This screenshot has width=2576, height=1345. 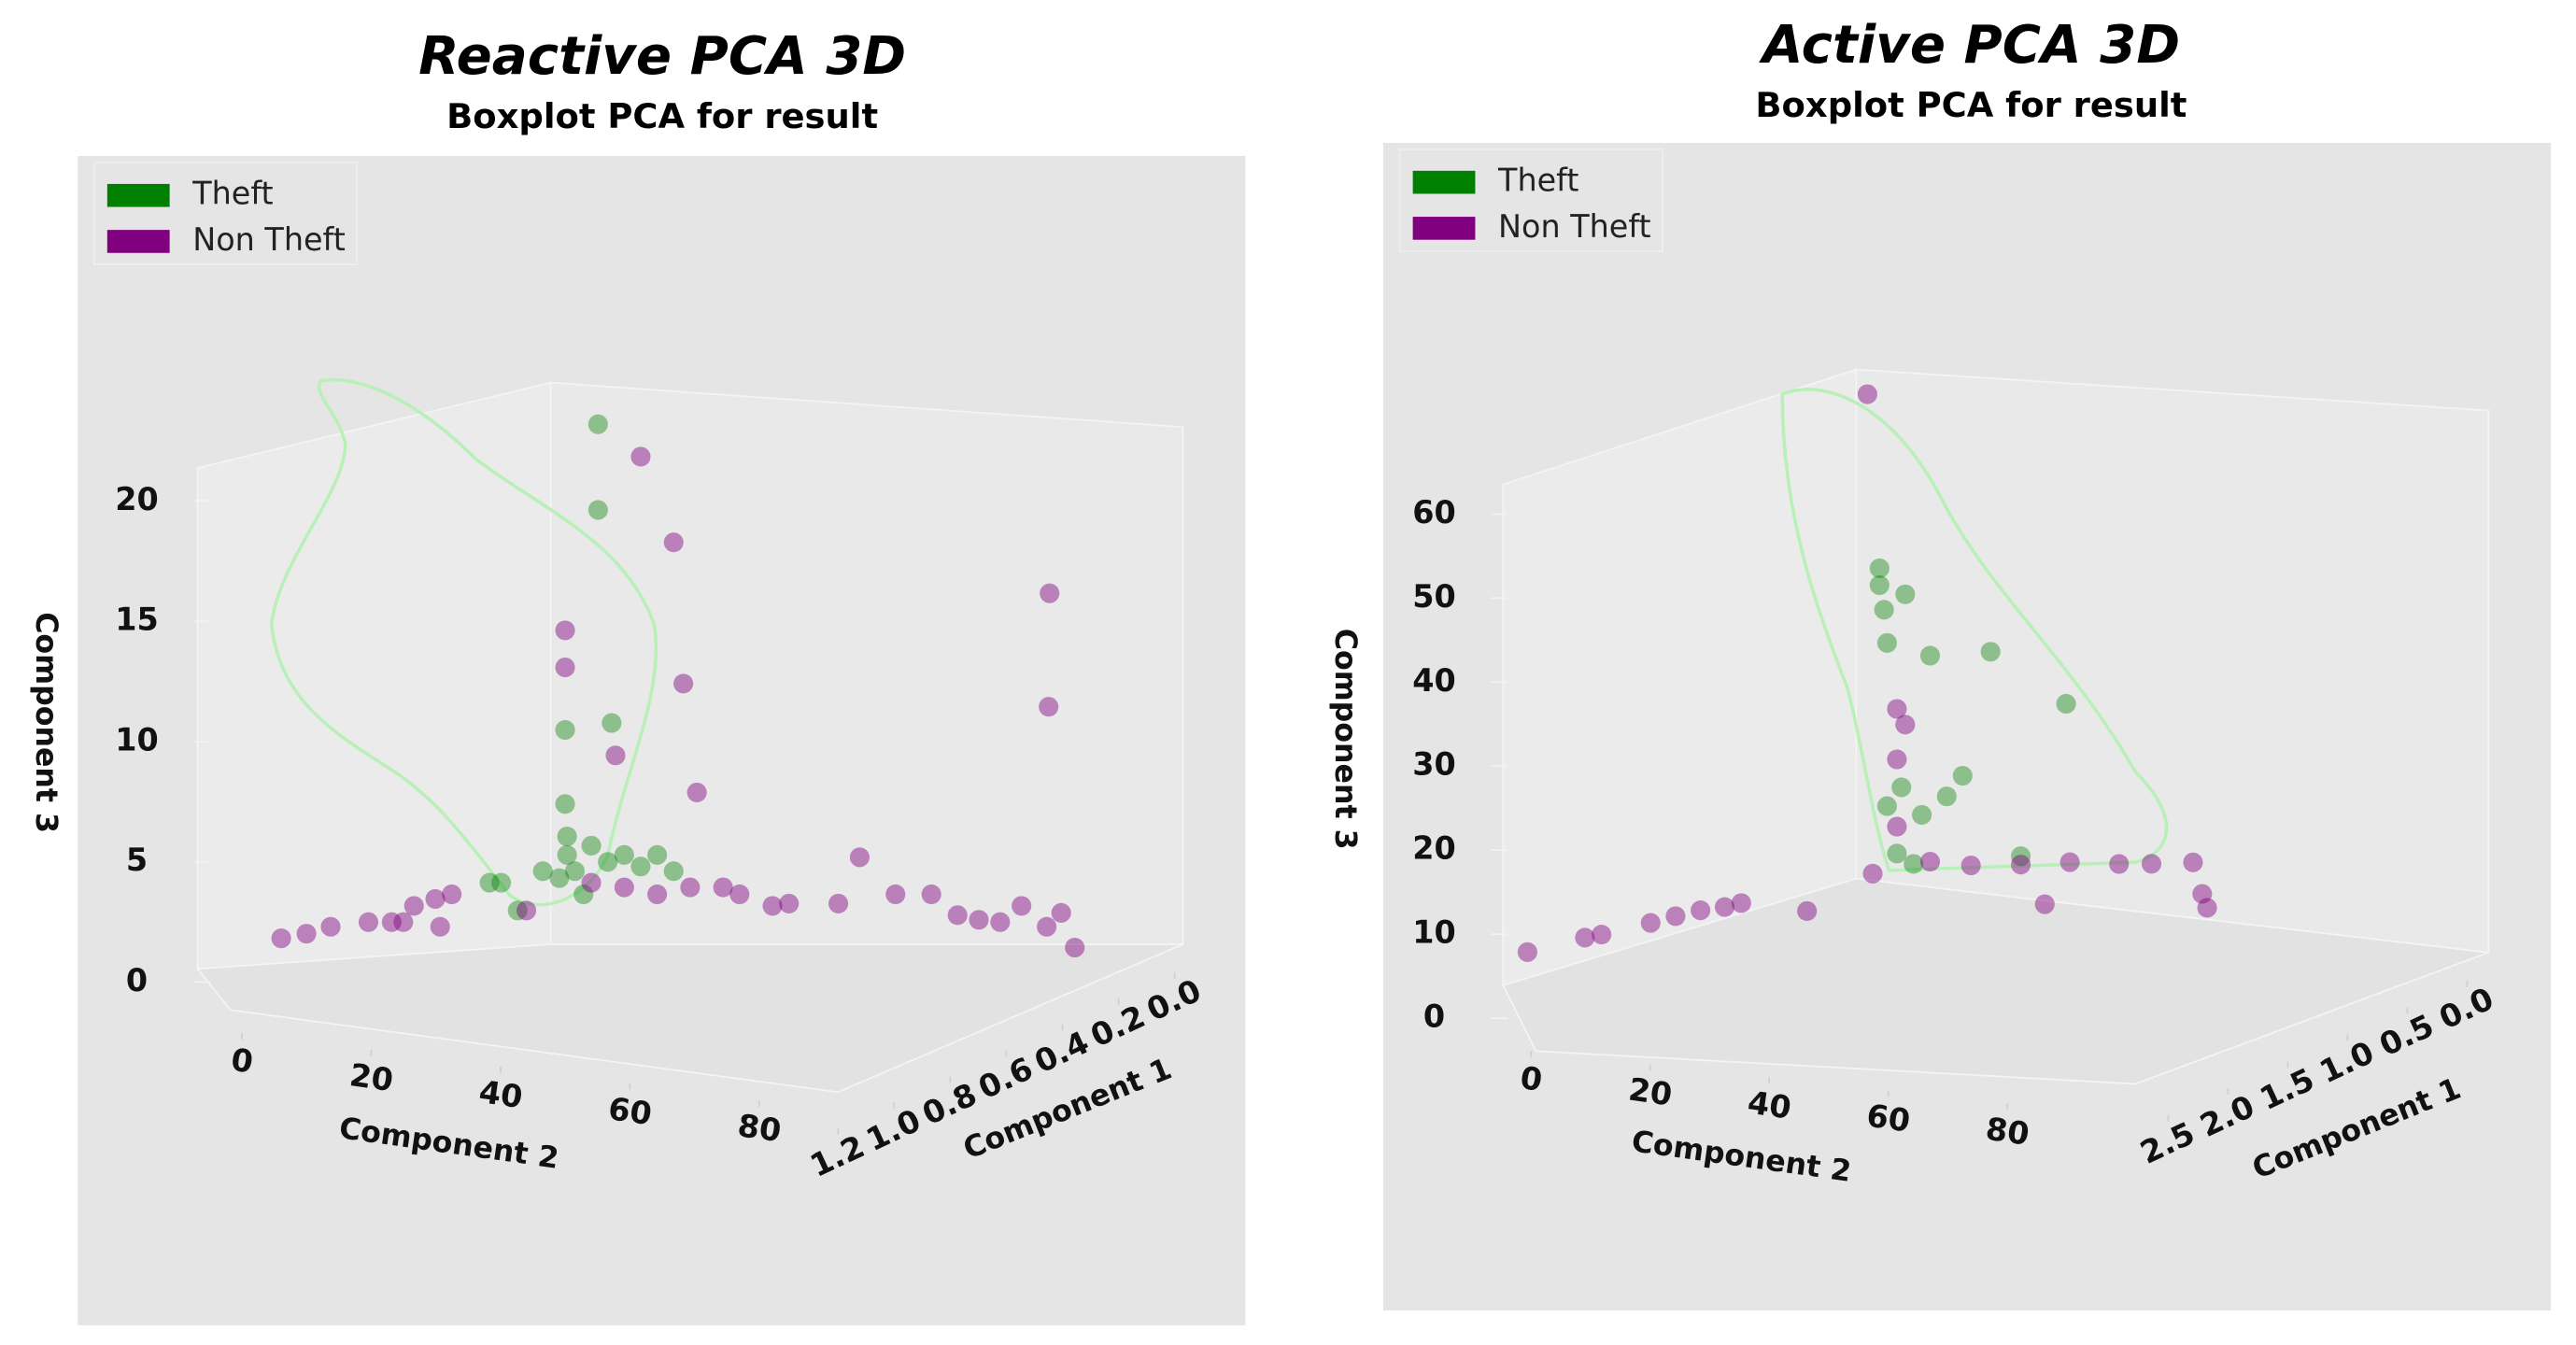 What do you see at coordinates (2172, 661) in the screenshot?
I see `side-pane` at bounding box center [2172, 661].